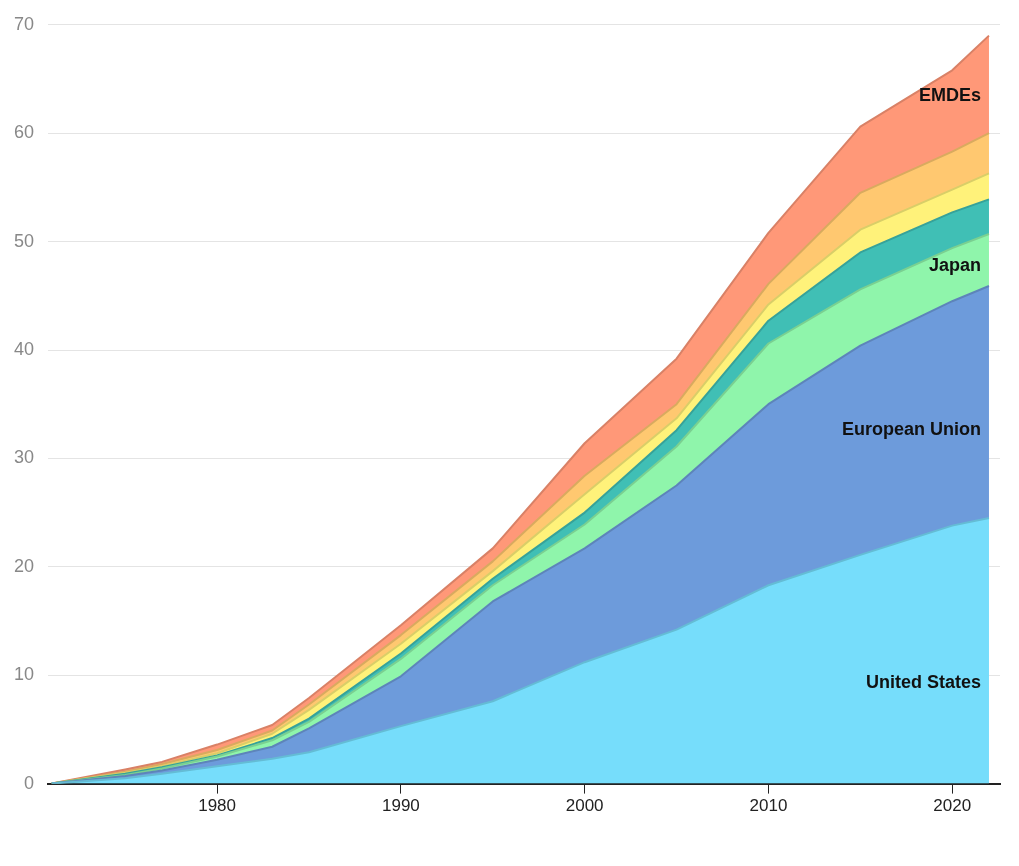  What do you see at coordinates (584, 806) in the screenshot?
I see `x-tick-label: 2000` at bounding box center [584, 806].